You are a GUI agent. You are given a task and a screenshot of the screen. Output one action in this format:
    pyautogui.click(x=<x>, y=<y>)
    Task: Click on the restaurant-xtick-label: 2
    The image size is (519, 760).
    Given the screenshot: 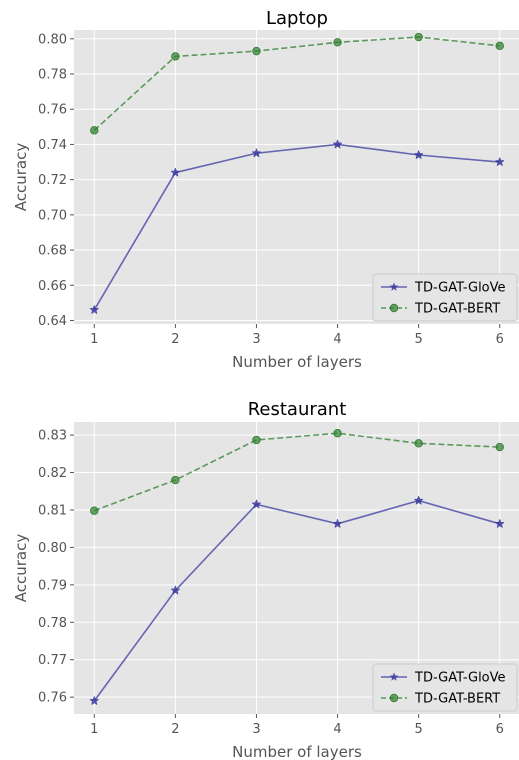 What is the action you would take?
    pyautogui.click(x=175, y=729)
    